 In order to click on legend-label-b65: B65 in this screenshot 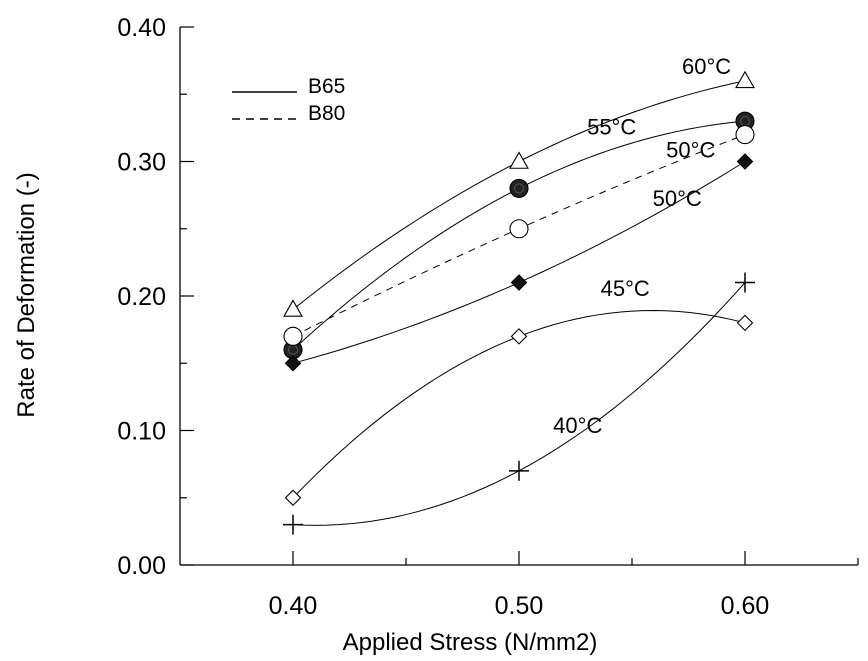, I will do `click(326, 86)`.